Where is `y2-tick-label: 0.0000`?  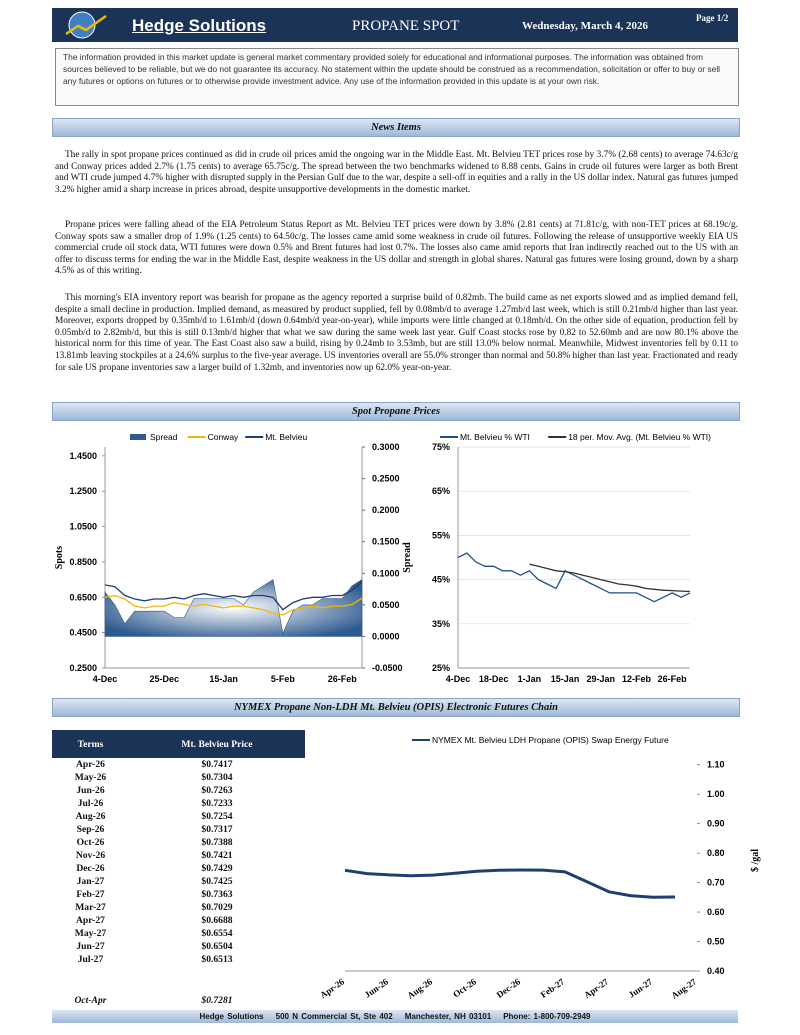 y2-tick-label: 0.0000 is located at coordinates (386, 636).